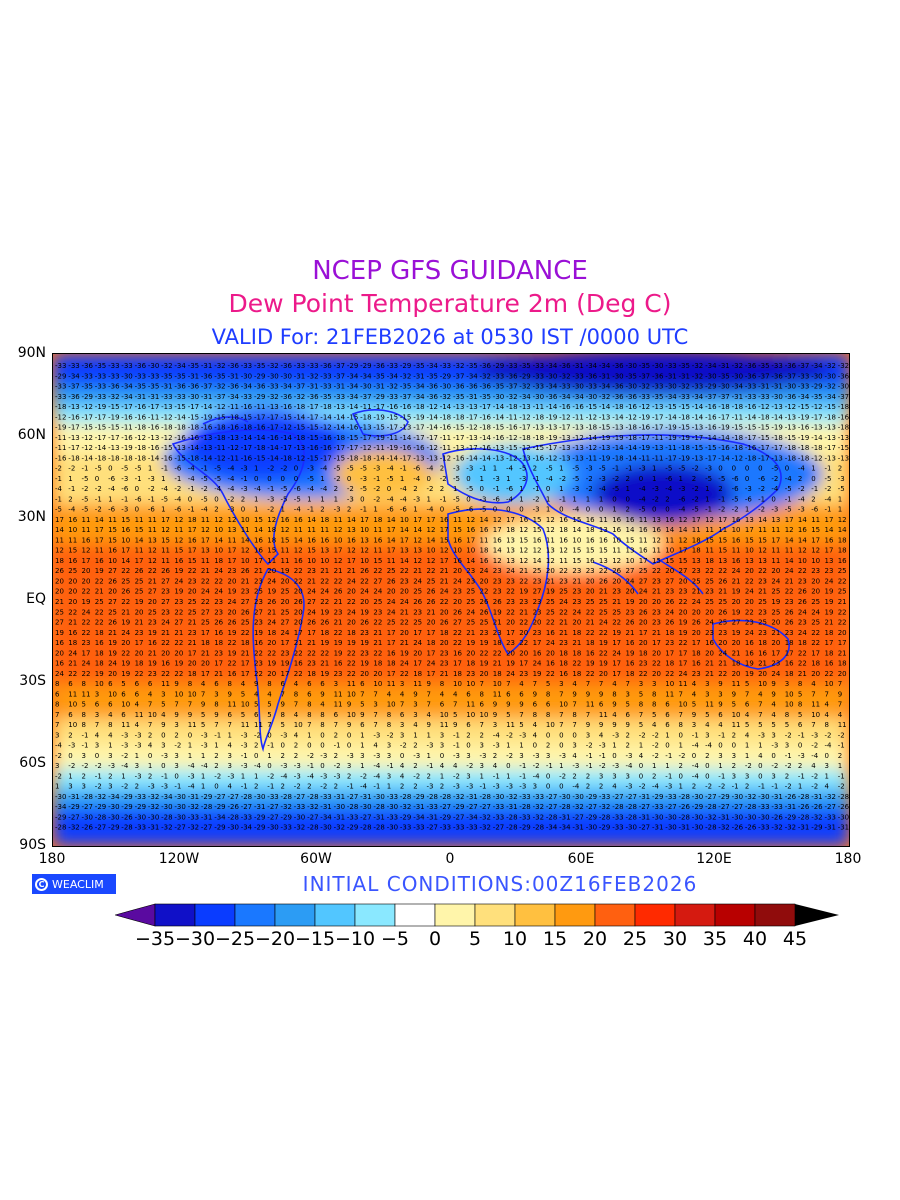 This screenshot has height=1200, width=900. Describe the element at coordinates (203, 694) in the screenshot. I see `grid-value: 7` at that location.